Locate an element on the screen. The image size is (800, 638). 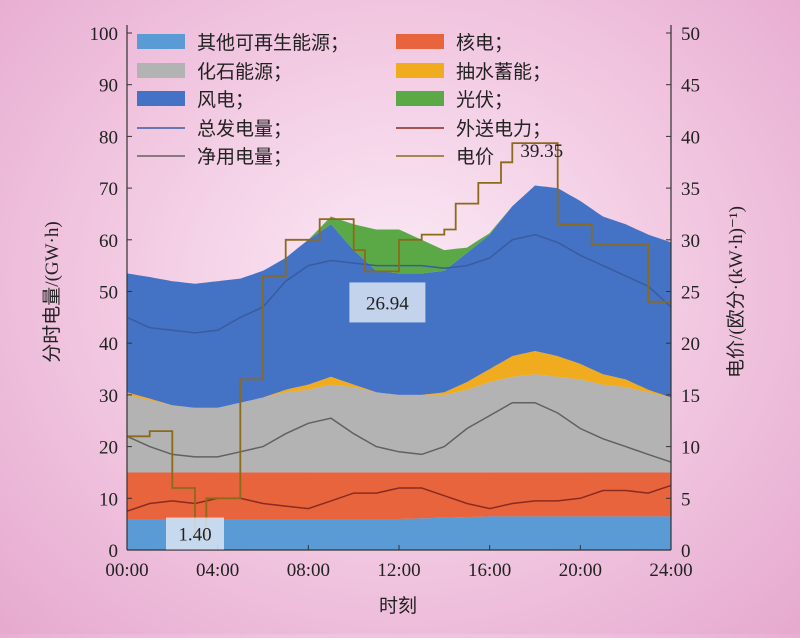
legend-label: 化石能源； is located at coordinates (244, 72).